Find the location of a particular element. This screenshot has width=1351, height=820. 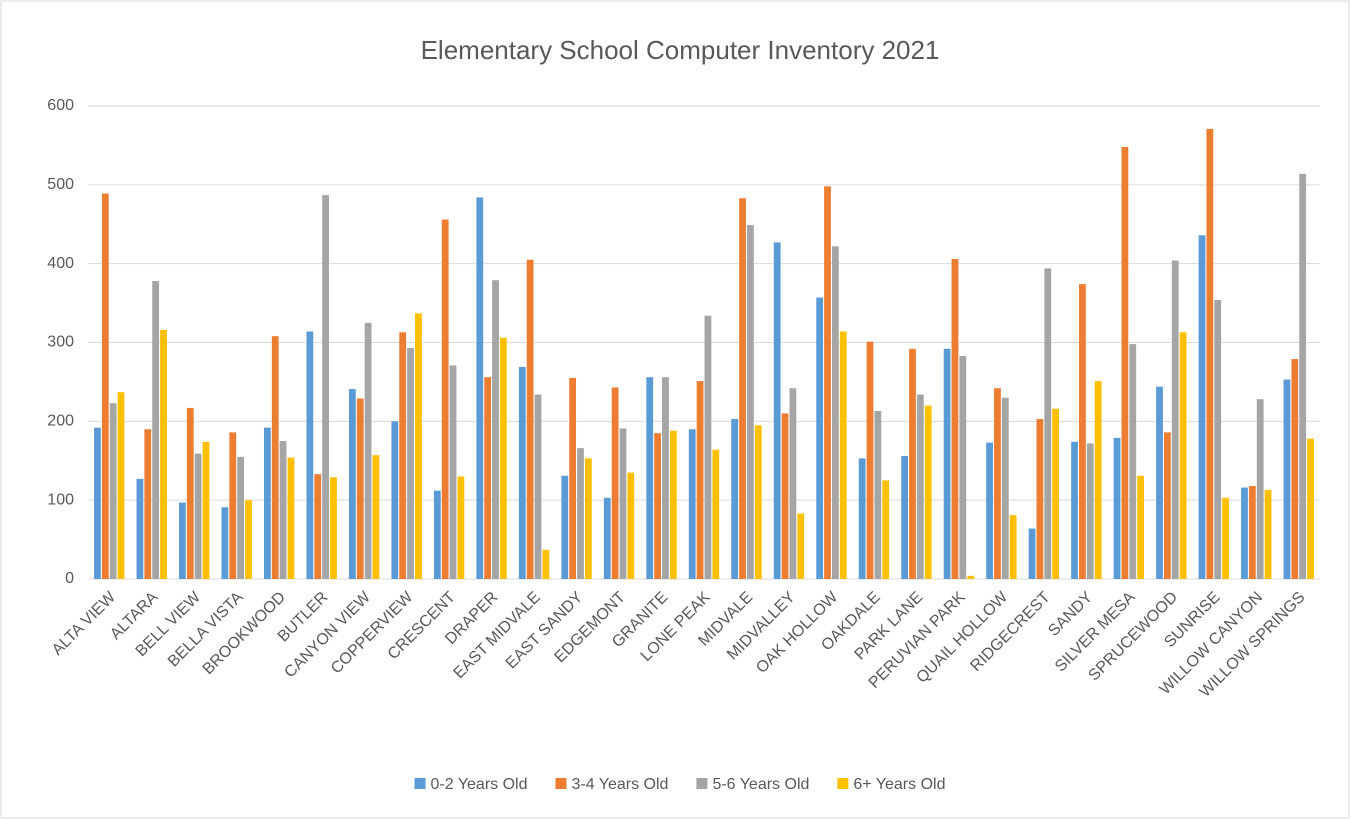

legend-label: 6+ Years Old is located at coordinates (899, 784).